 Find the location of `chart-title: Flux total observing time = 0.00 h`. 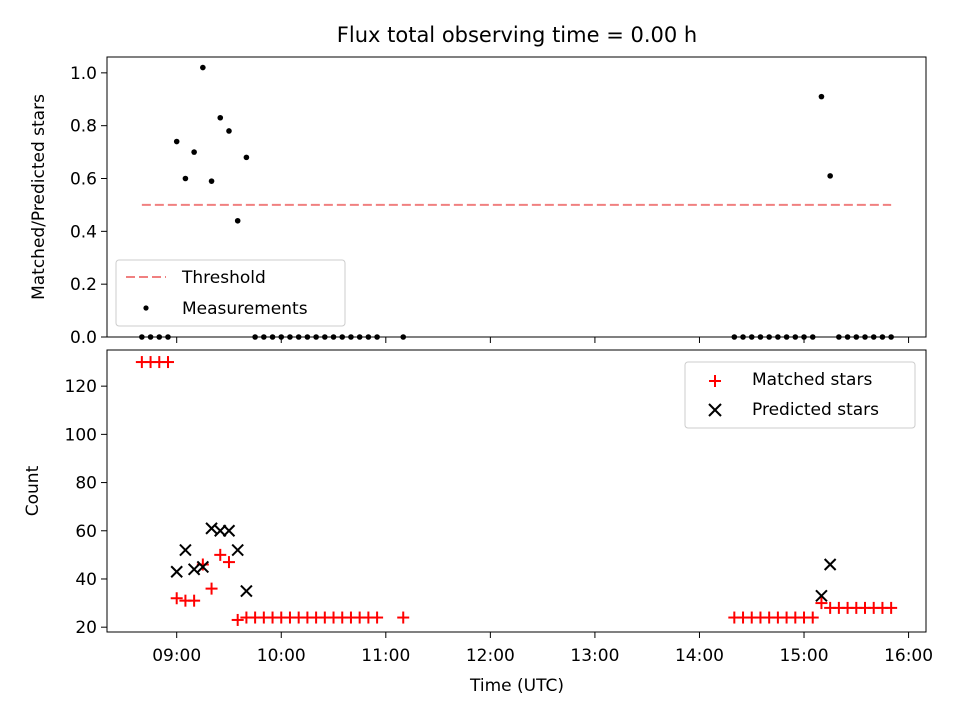

chart-title: Flux total observing time = 0.00 h is located at coordinates (517, 35).